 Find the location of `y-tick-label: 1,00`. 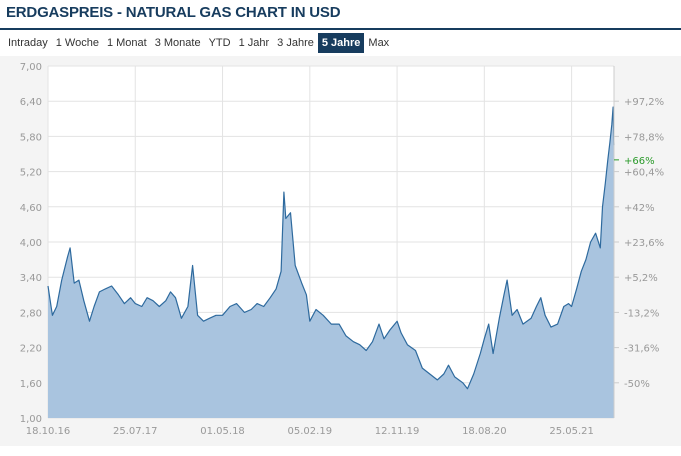

y-tick-label: 1,00 is located at coordinates (31, 419).